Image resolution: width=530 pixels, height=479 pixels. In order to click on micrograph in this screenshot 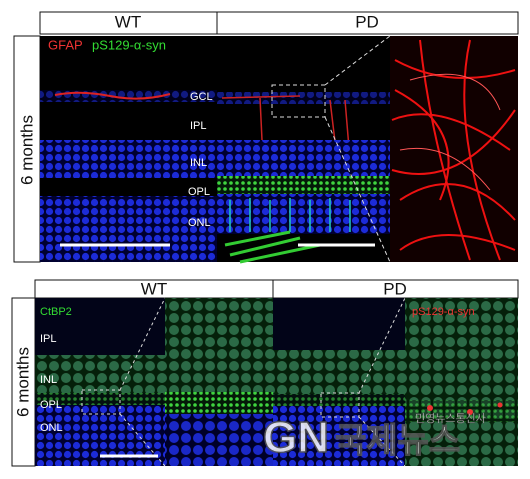, I will do `click(461, 382)`.